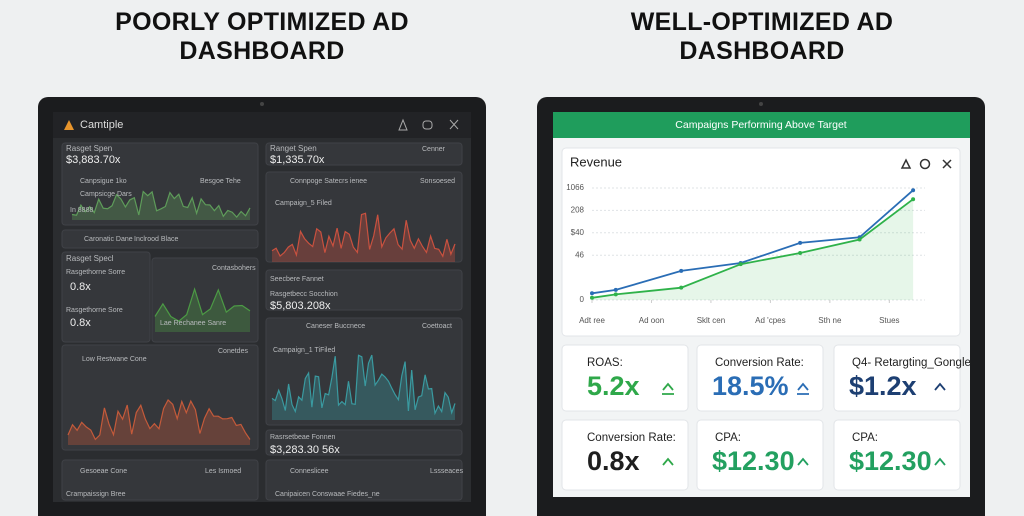  What do you see at coordinates (579, 254) in the screenshot?
I see `y-tick-label: 46` at bounding box center [579, 254].